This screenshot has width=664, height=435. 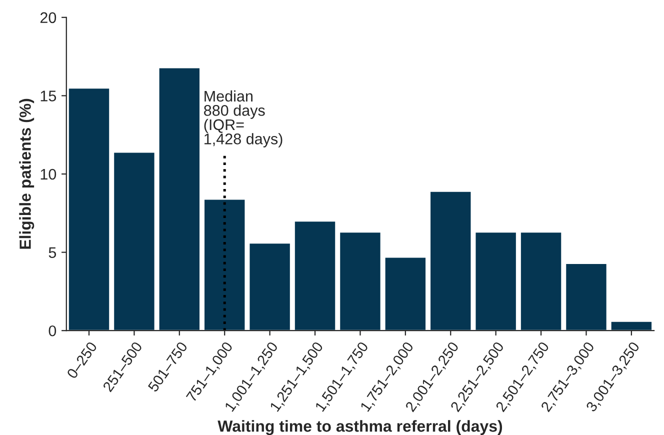 I want to click on y-tick-label: 0, so click(x=52, y=330).